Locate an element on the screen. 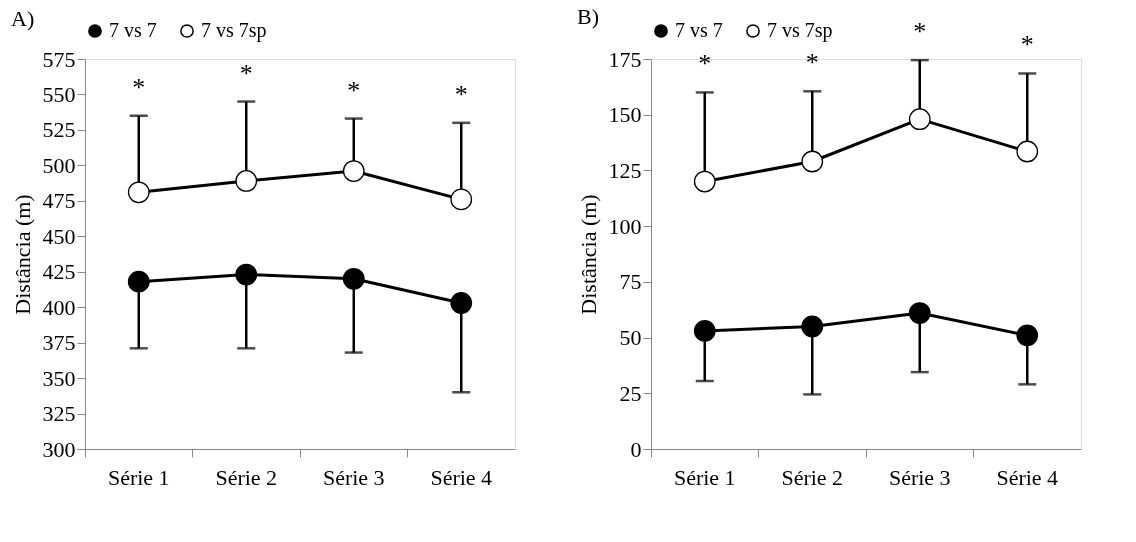 Image resolution: width=1136 pixels, height=542 pixels. y-tick-label: 125 is located at coordinates (625, 170).